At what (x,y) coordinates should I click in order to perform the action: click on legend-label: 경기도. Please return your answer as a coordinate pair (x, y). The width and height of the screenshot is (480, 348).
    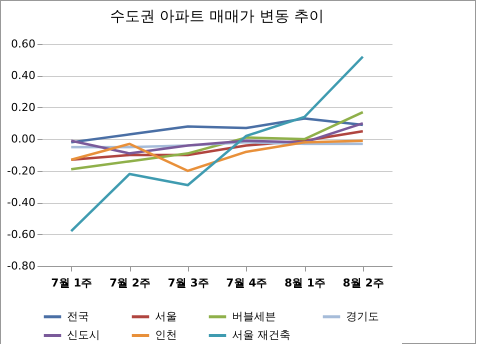
    Looking at the image, I should click on (362, 316).